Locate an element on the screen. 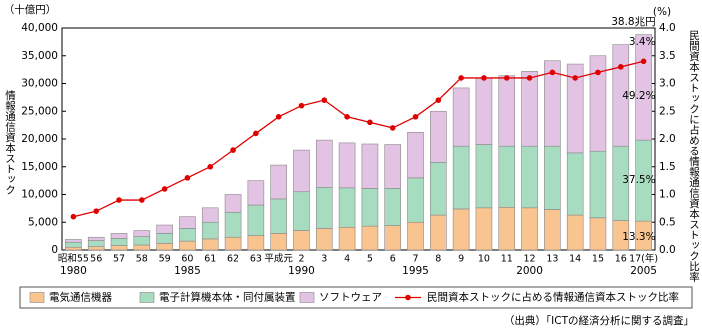  annotation: 38.8兆円 is located at coordinates (633, 22).